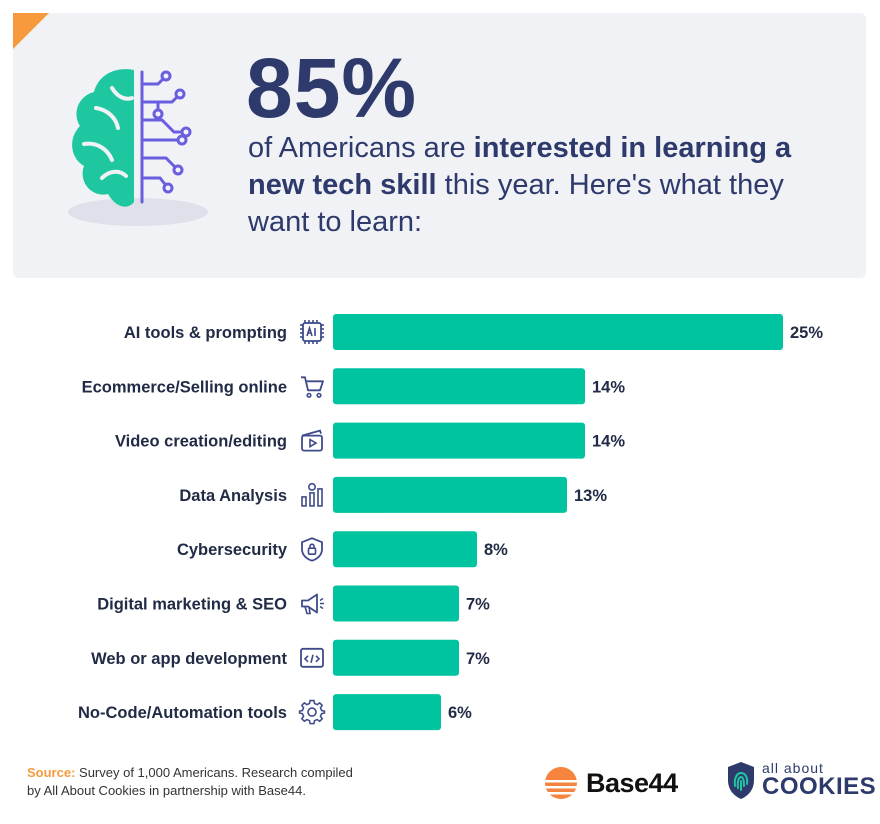 The height and width of the screenshot is (824, 880). What do you see at coordinates (205, 333) in the screenshot?
I see `category-label: AI tools & prompting` at bounding box center [205, 333].